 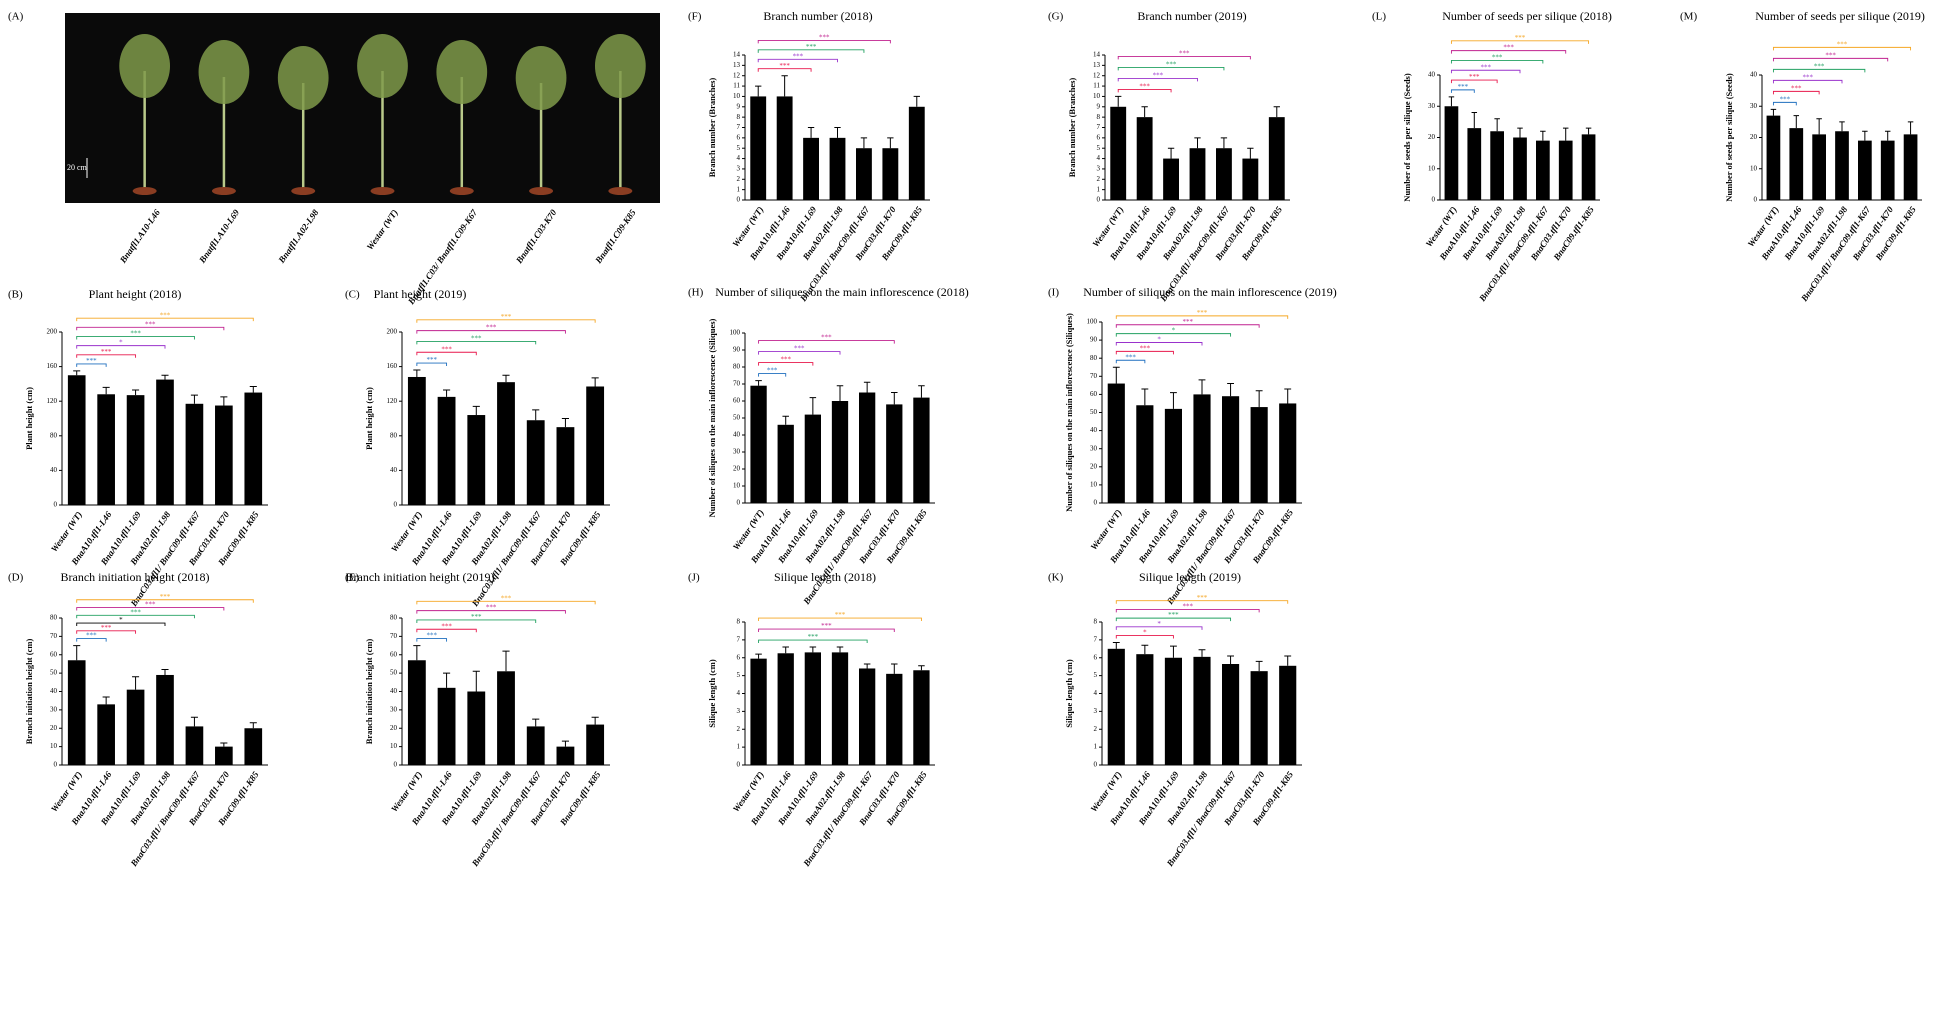 What do you see at coordinates (739, 622) in the screenshot?
I see `y-tick-label: 8` at bounding box center [739, 622].